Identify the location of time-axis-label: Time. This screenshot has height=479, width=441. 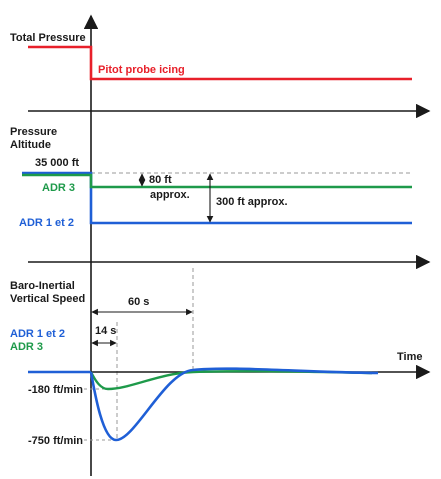
(409, 357).